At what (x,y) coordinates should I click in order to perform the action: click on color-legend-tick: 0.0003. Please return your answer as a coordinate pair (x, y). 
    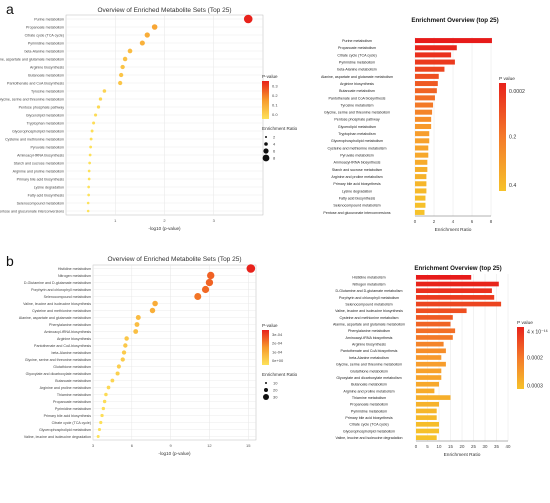
    Looking at the image, I should click on (535, 387).